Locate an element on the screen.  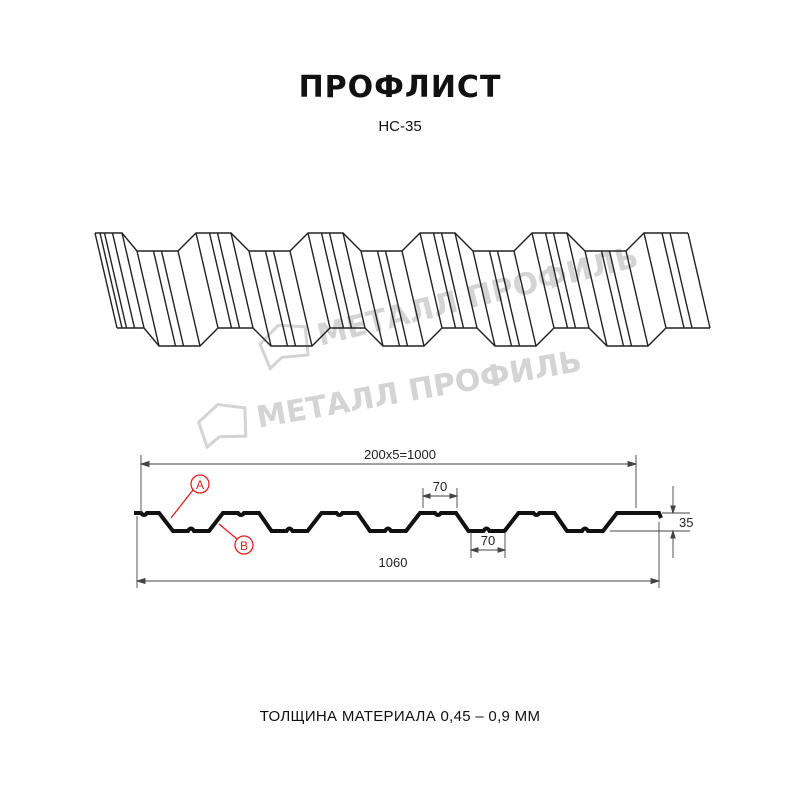
sheet-3d-view is located at coordinates (402, 289).